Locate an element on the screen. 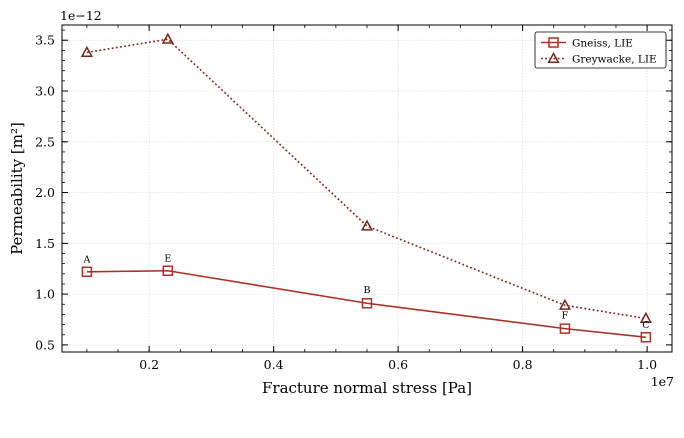 This screenshot has height=438, width=684. legend-box is located at coordinates (600, 50).